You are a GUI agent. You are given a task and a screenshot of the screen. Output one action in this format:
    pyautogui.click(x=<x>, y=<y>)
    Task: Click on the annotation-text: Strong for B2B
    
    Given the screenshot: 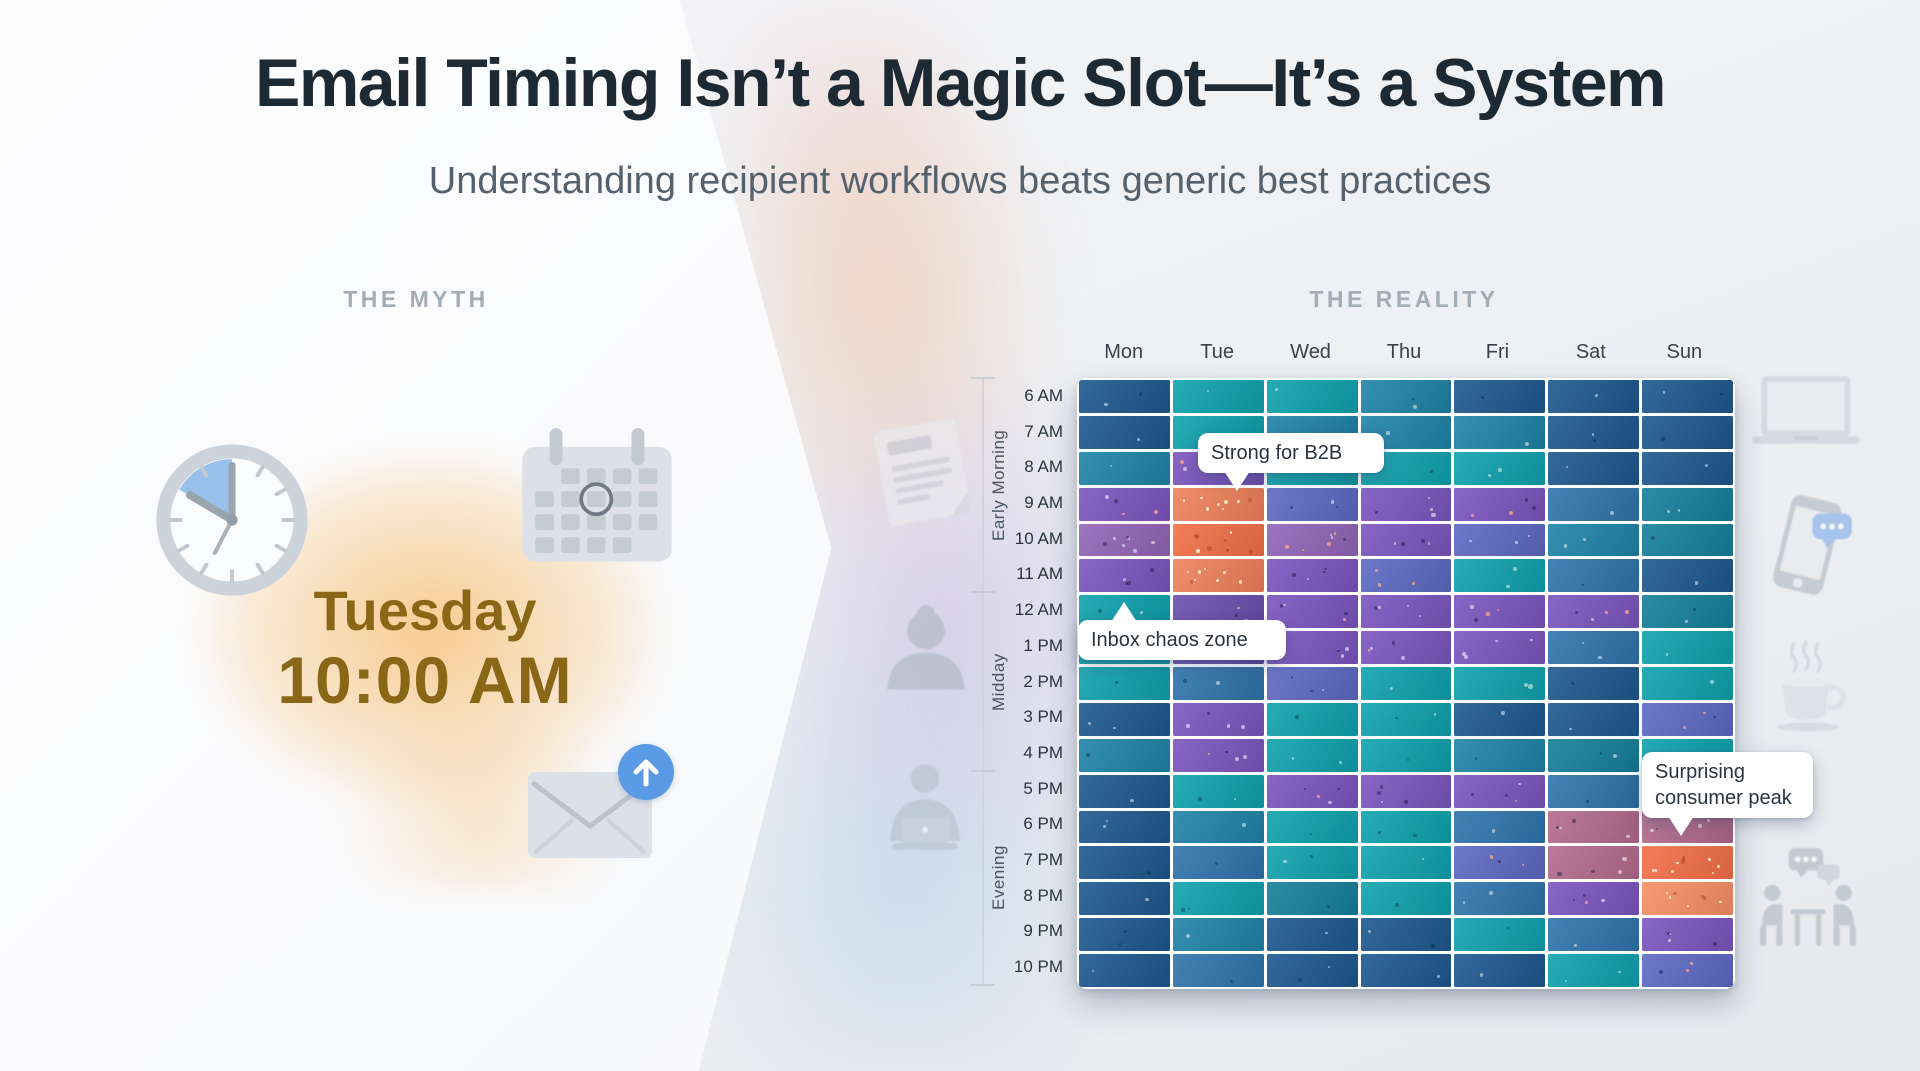 What is the action you would take?
    pyautogui.click(x=1277, y=453)
    